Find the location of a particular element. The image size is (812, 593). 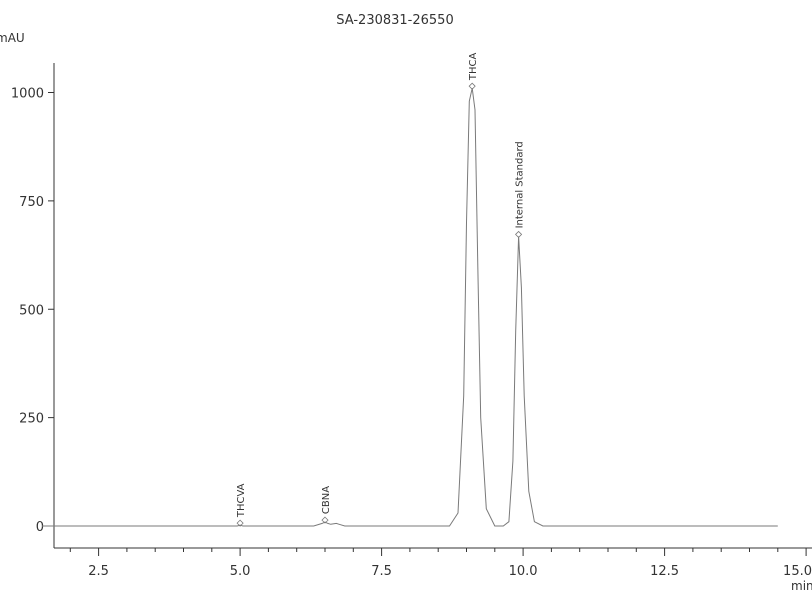

peak-label: THCA is located at coordinates (473, 67).